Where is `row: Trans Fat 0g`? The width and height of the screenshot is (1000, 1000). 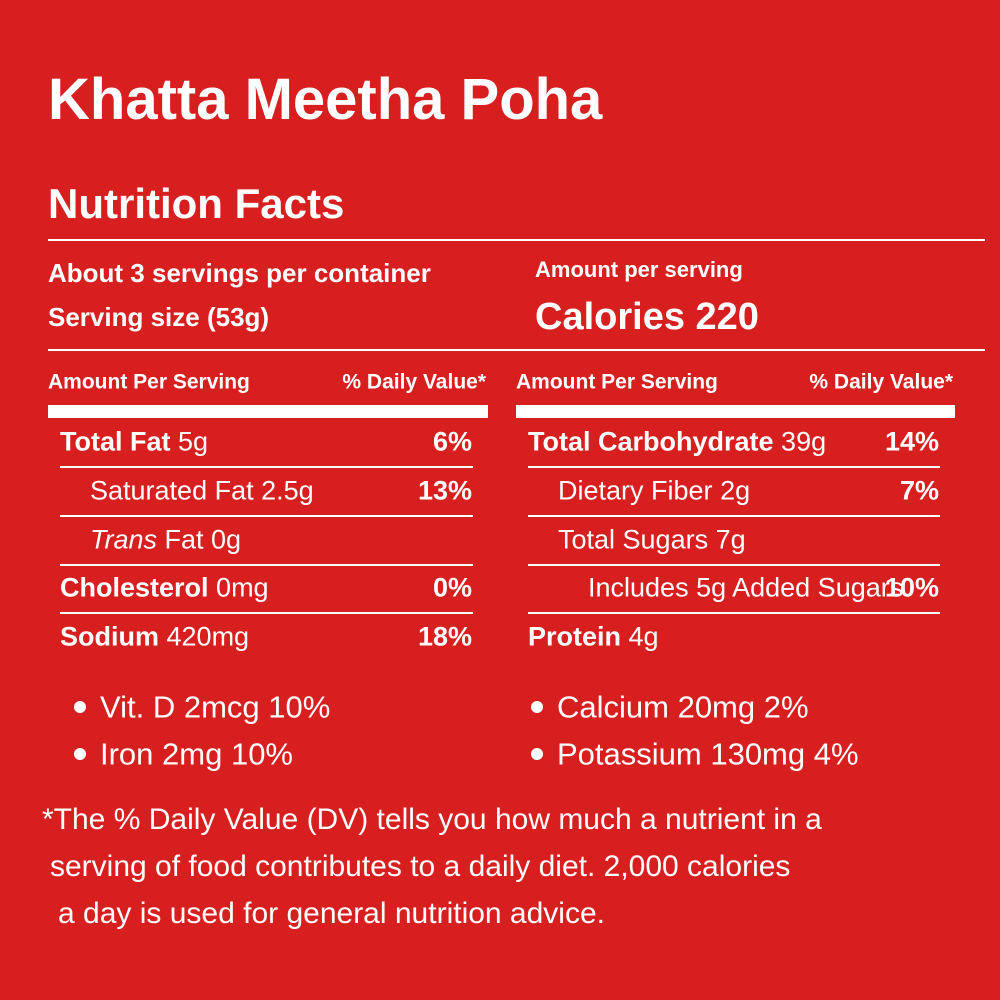 row: Trans Fat 0g is located at coordinates (165, 539).